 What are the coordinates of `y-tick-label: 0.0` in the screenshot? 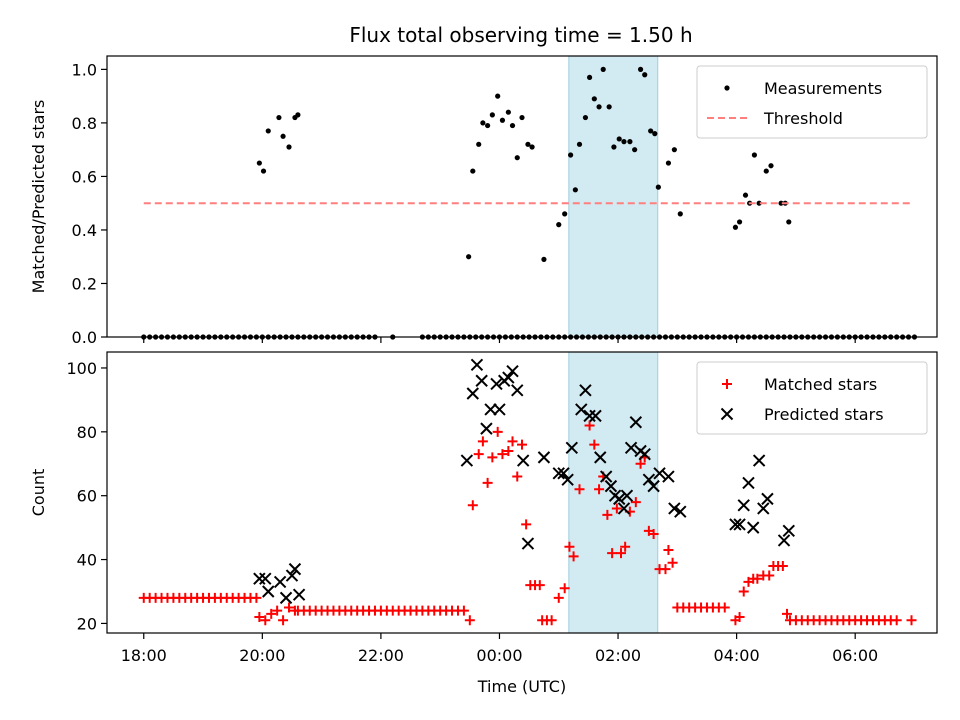 It's located at (84, 337).